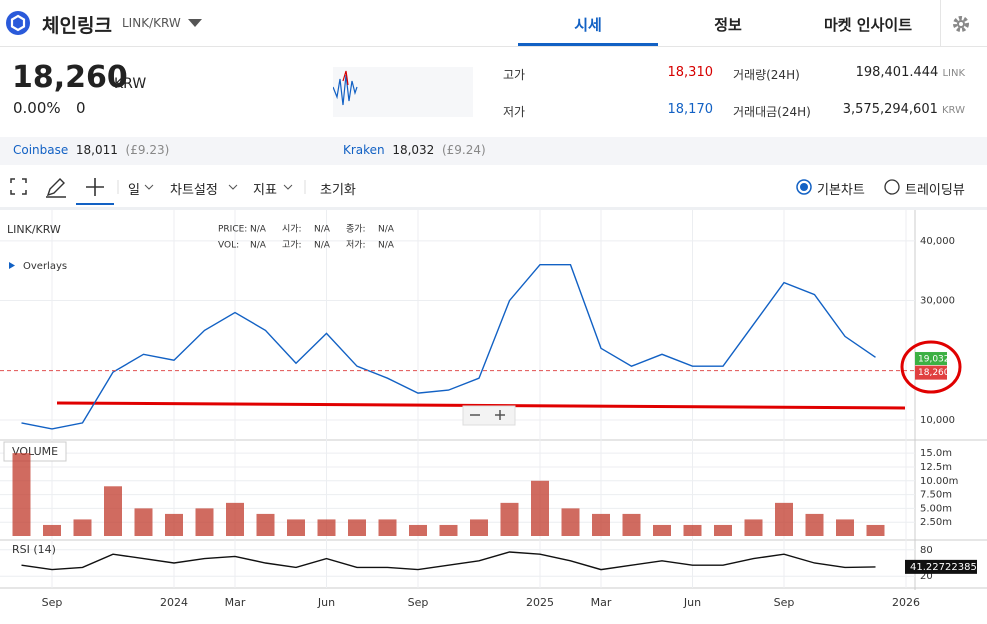  What do you see at coordinates (690, 109) in the screenshot?
I see `low-price: 18,170` at bounding box center [690, 109].